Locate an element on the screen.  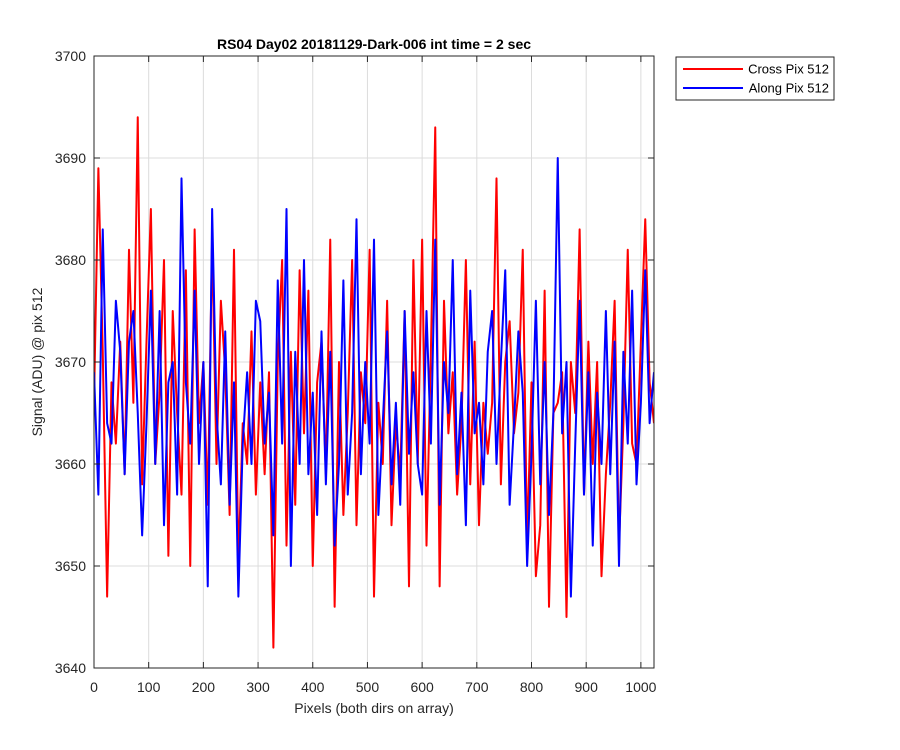
y-tick-label: 3650 is located at coordinates (70, 566).